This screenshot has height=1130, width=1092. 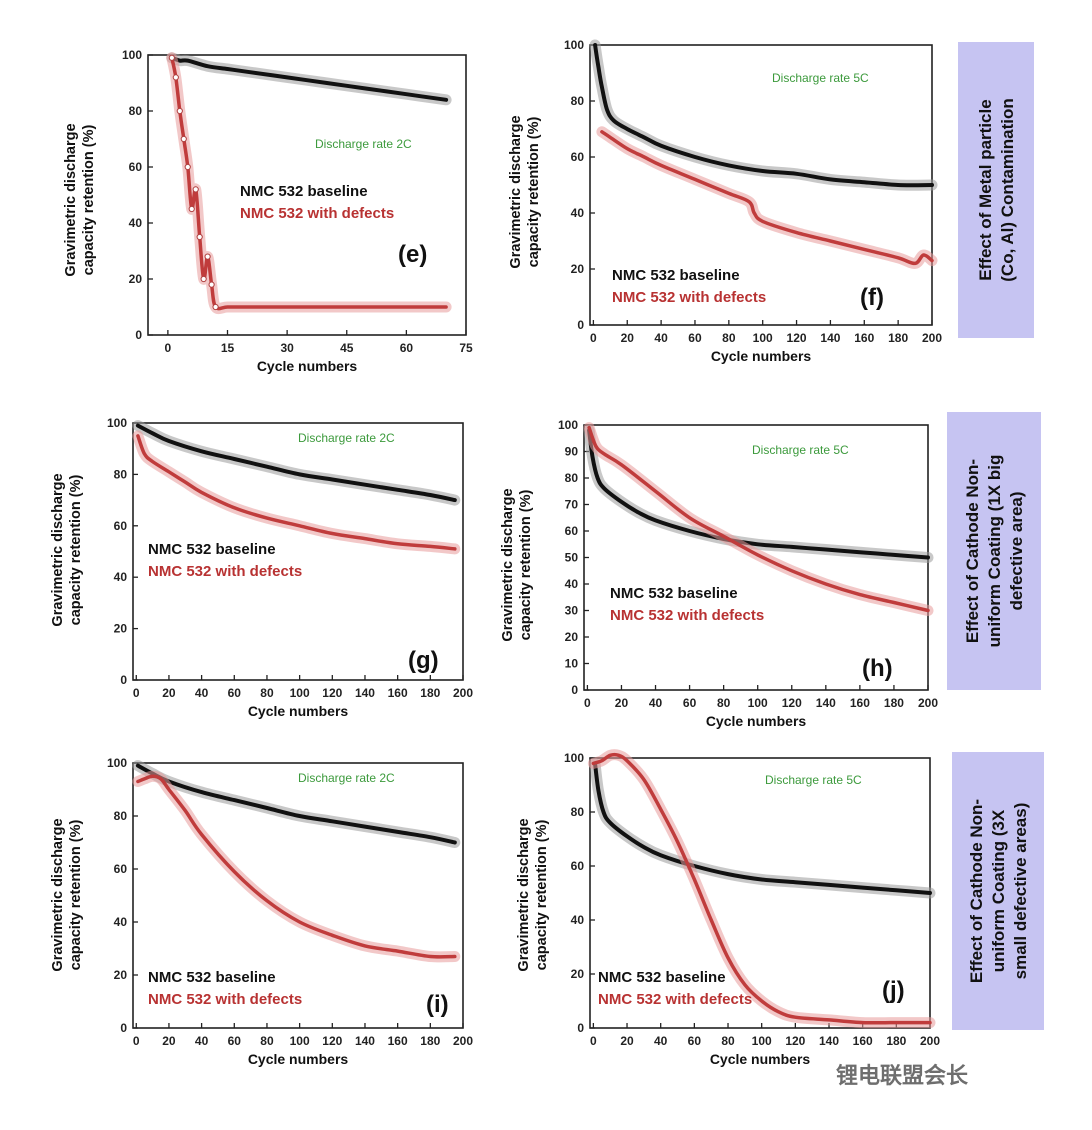 What do you see at coordinates (572, 611) in the screenshot?
I see `y-tick-label: 30` at bounding box center [572, 611].